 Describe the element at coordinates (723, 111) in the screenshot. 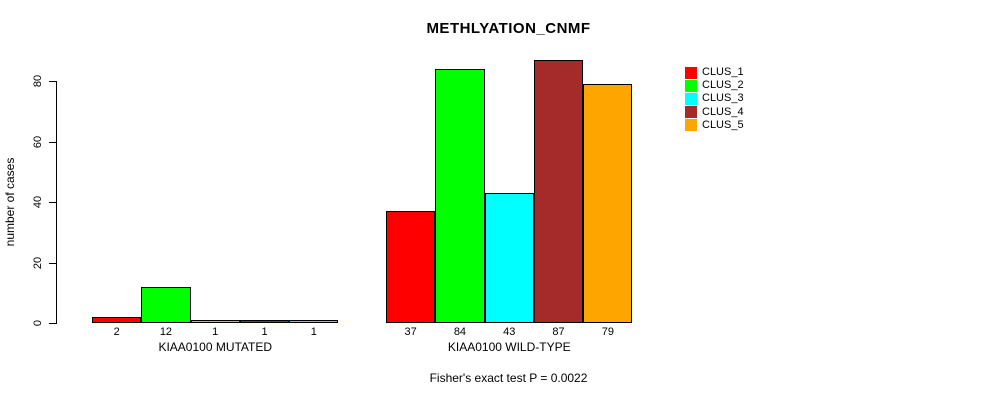

I see `legend-label: CLUS_4` at that location.